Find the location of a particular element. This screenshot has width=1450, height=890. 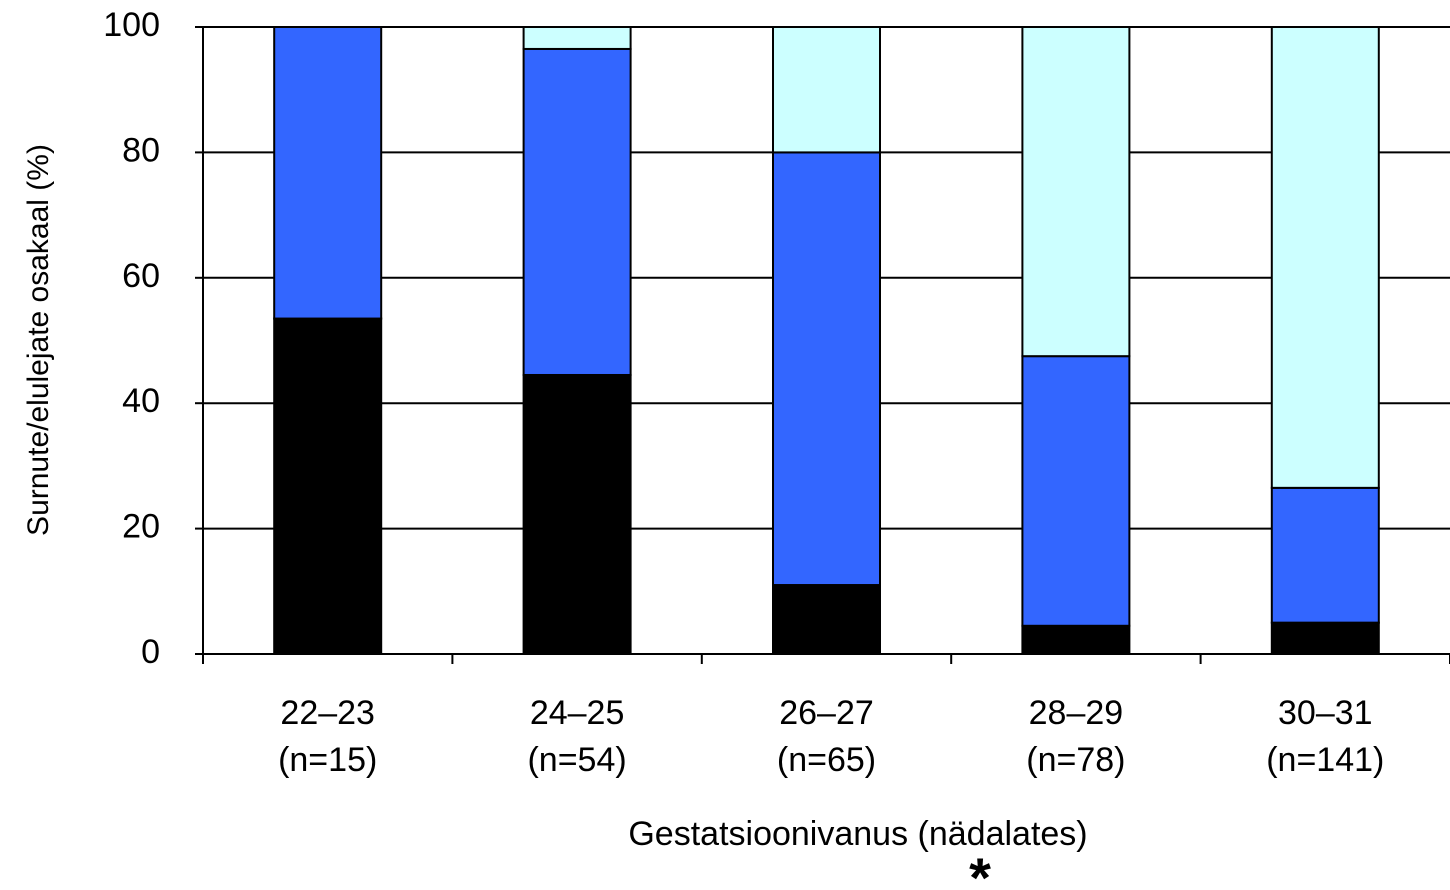

x-tick-sublabel: (n=78) is located at coordinates (1075, 760).